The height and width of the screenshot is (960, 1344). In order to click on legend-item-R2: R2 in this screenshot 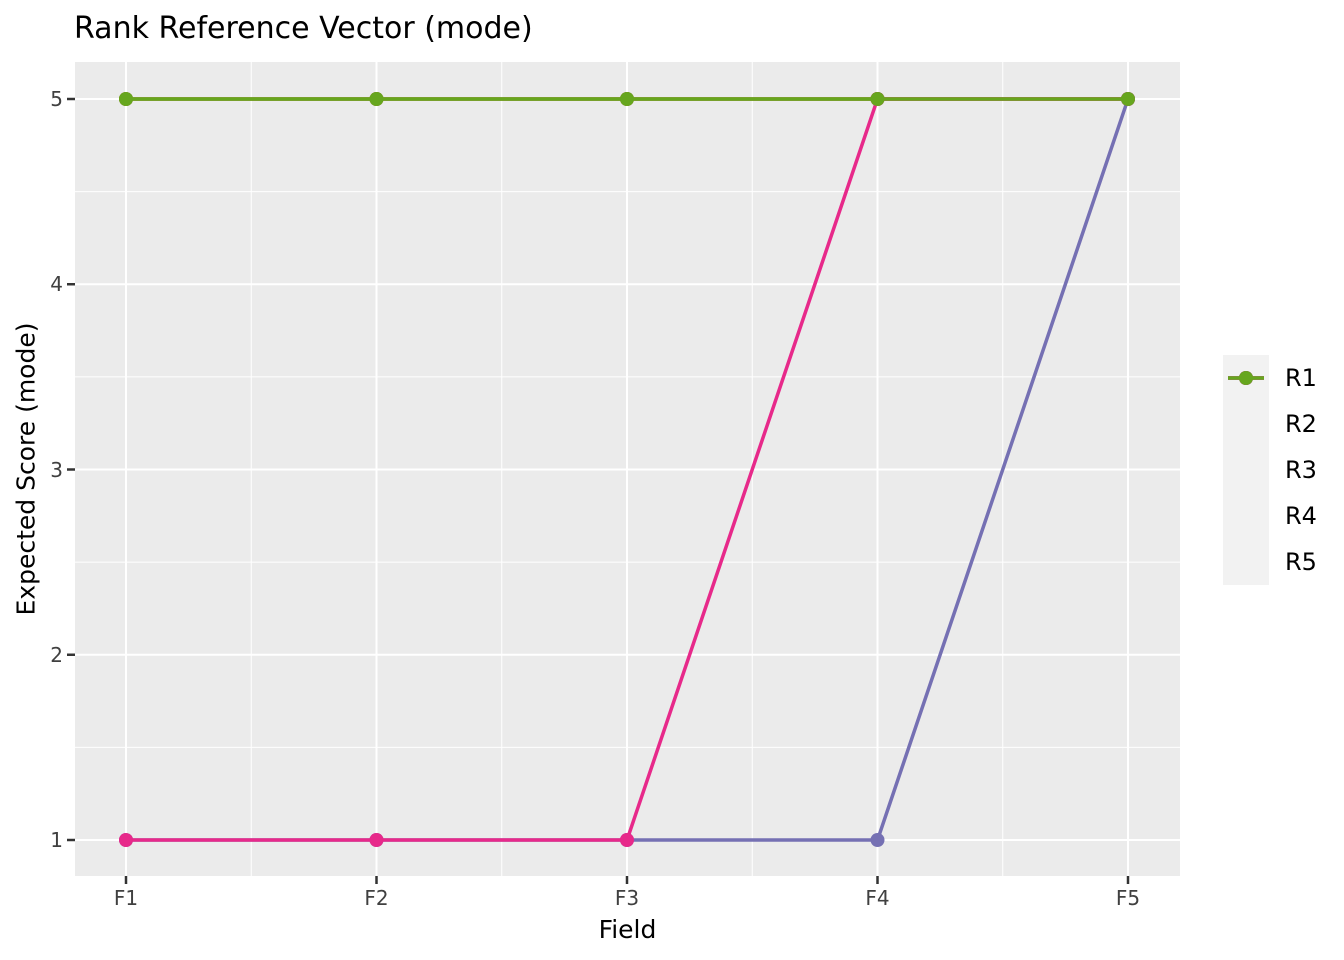, I will do `click(1270, 409)`.